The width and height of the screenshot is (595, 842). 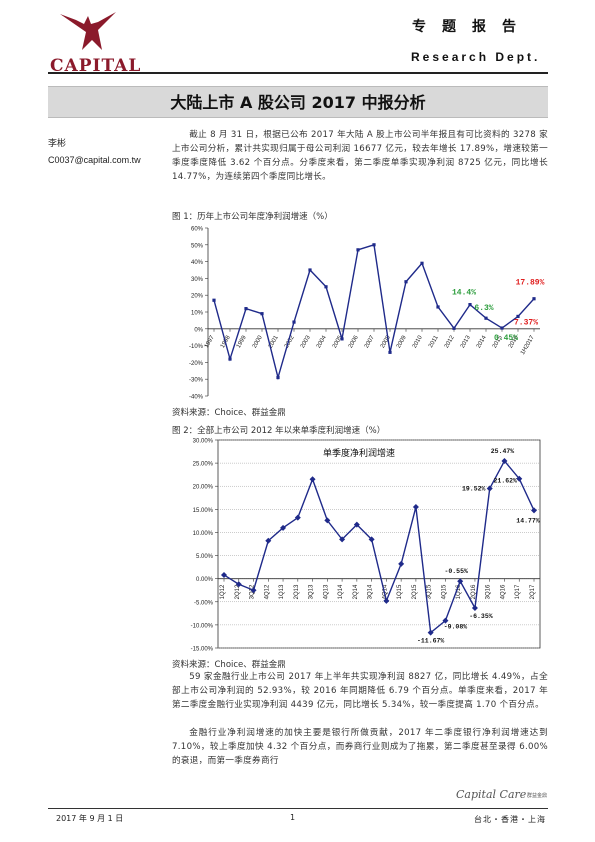 What do you see at coordinates (386, 341) in the screenshot?
I see `x-tick-label: 2008` at bounding box center [386, 341].